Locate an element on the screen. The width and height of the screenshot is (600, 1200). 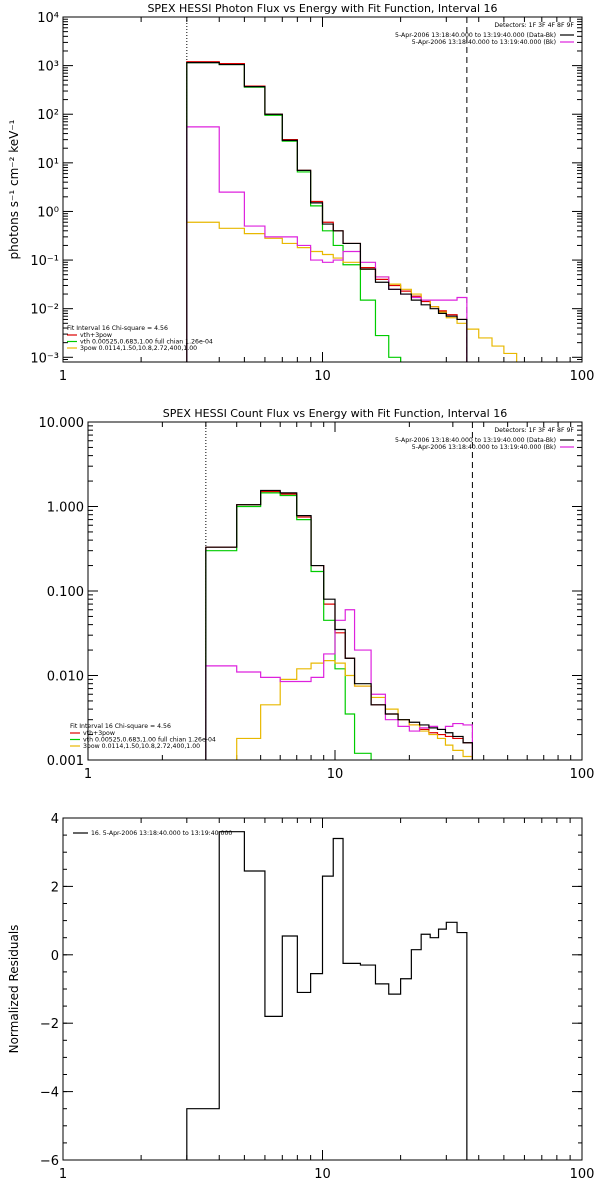
series-3pow-line is located at coordinates (355, 710).